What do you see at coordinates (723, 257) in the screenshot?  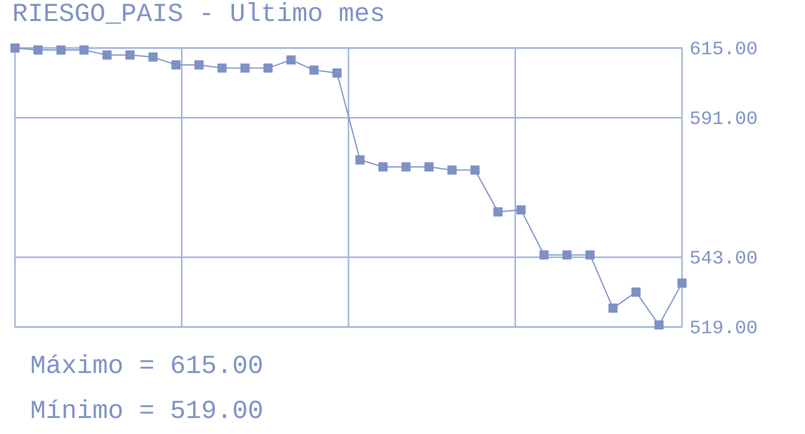 I see `y-tick-label: 543.00` at bounding box center [723, 257].